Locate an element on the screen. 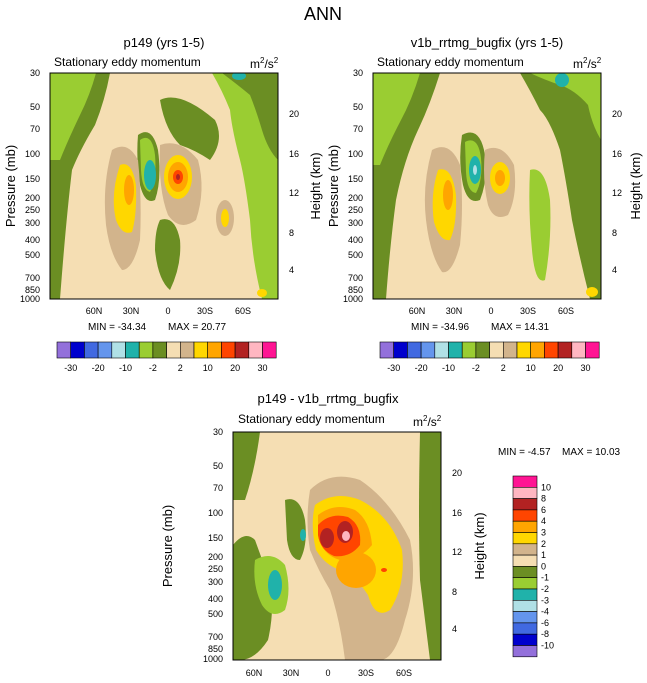 This screenshot has height=683, width=647. colorbar-label: 2 is located at coordinates (543, 544).